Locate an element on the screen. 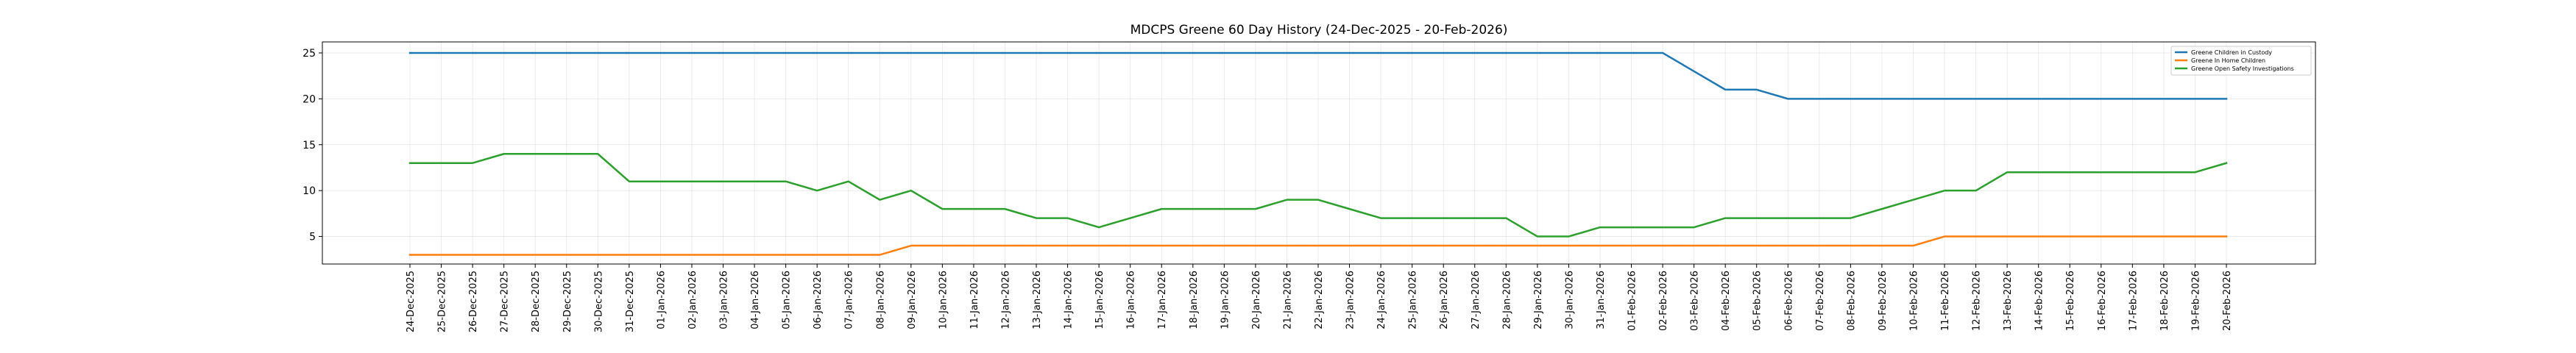  x-tick-label: 02-Feb-2026 is located at coordinates (1663, 301).